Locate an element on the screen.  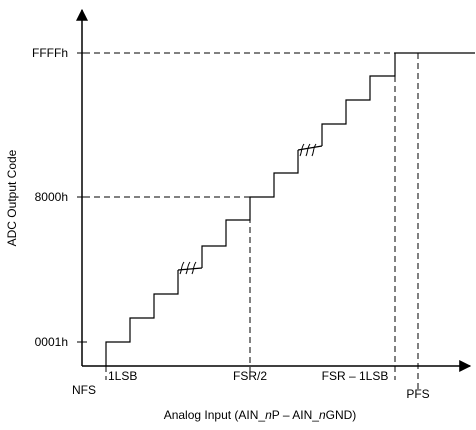
x-tick-label-fsr-minus-lsb: FSR – 1LSB is located at coordinates (355, 376).